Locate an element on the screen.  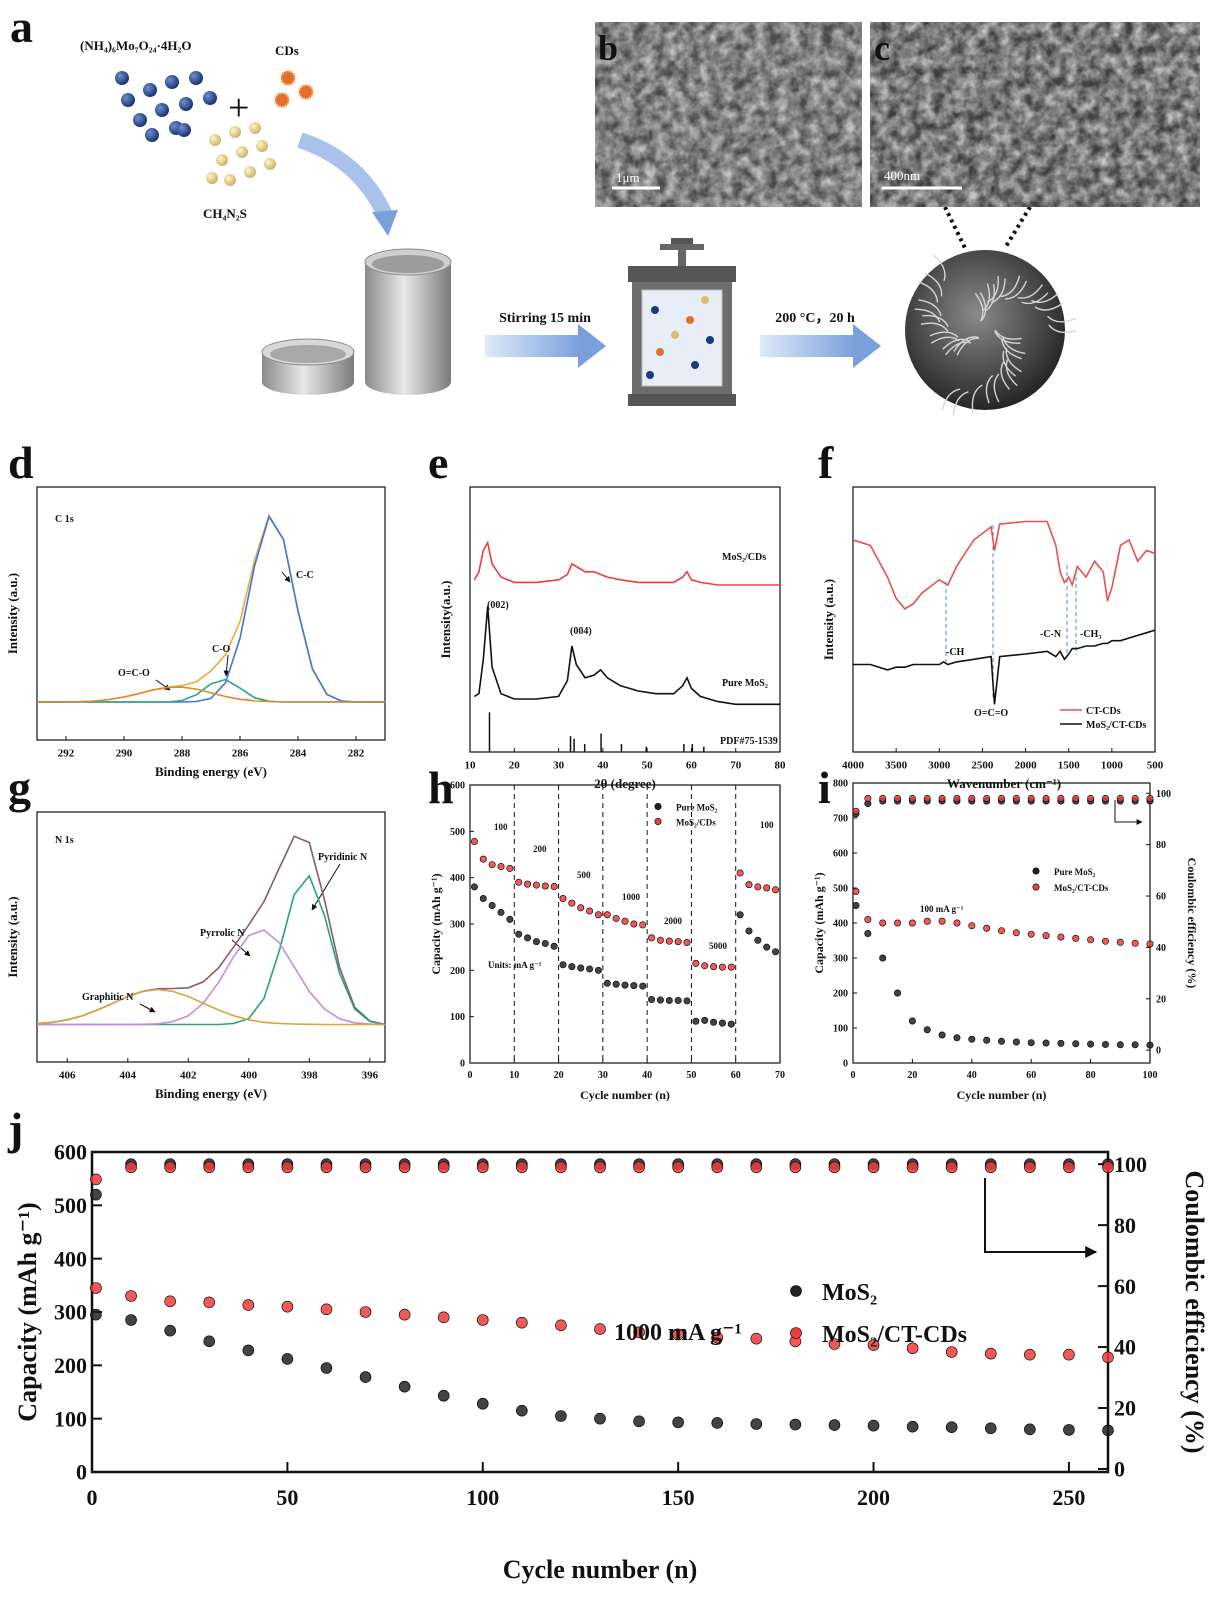
autoclave-lid is located at coordinates (682, 274).